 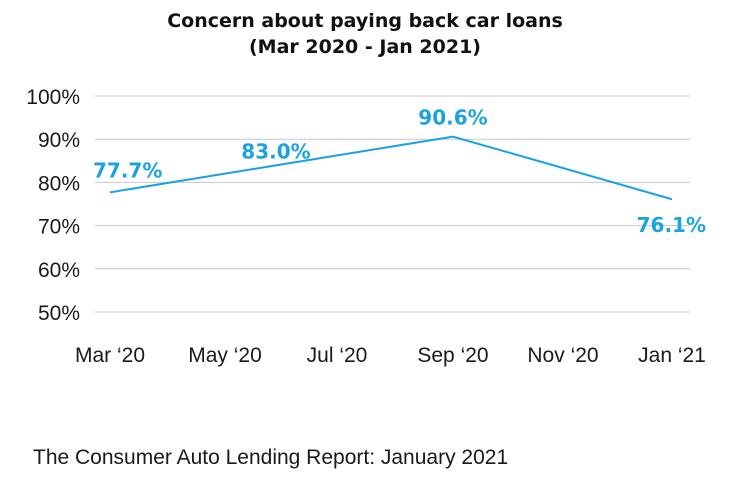 What do you see at coordinates (275, 151) in the screenshot?
I see `annotation-label: 83.0%` at bounding box center [275, 151].